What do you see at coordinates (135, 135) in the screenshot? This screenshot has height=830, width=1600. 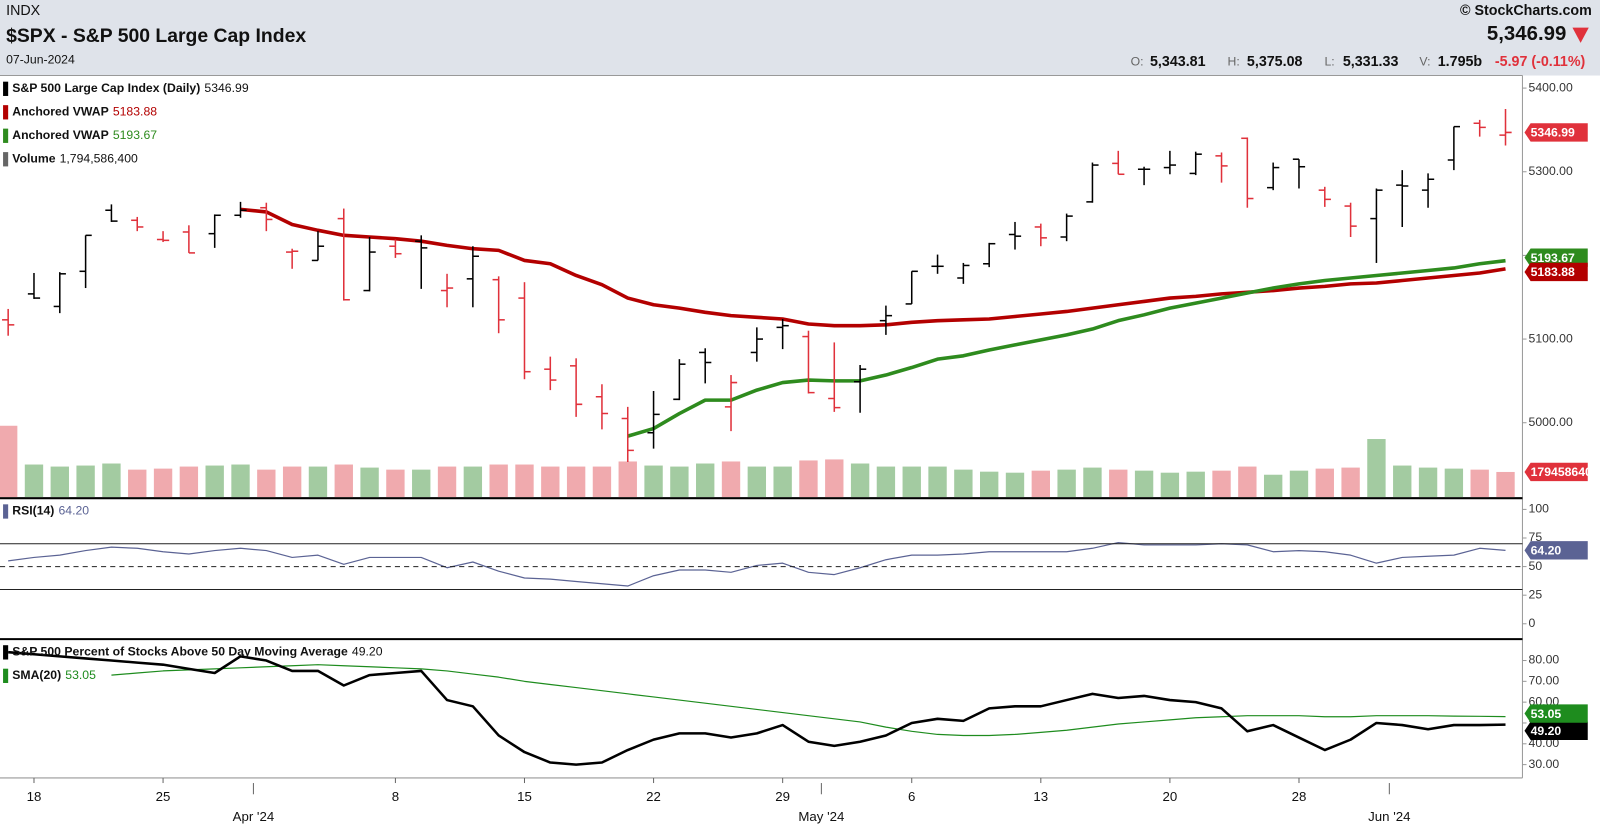 I see `legend-value: 5193.67` at bounding box center [135, 135].